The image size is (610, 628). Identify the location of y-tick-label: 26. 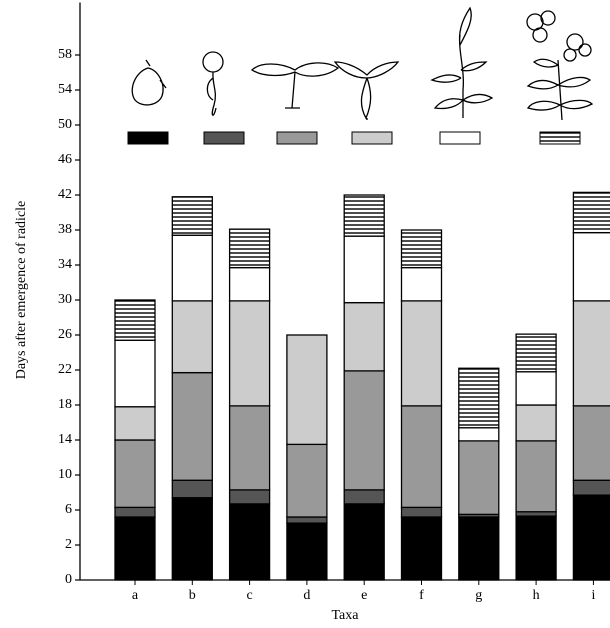
(65, 334).